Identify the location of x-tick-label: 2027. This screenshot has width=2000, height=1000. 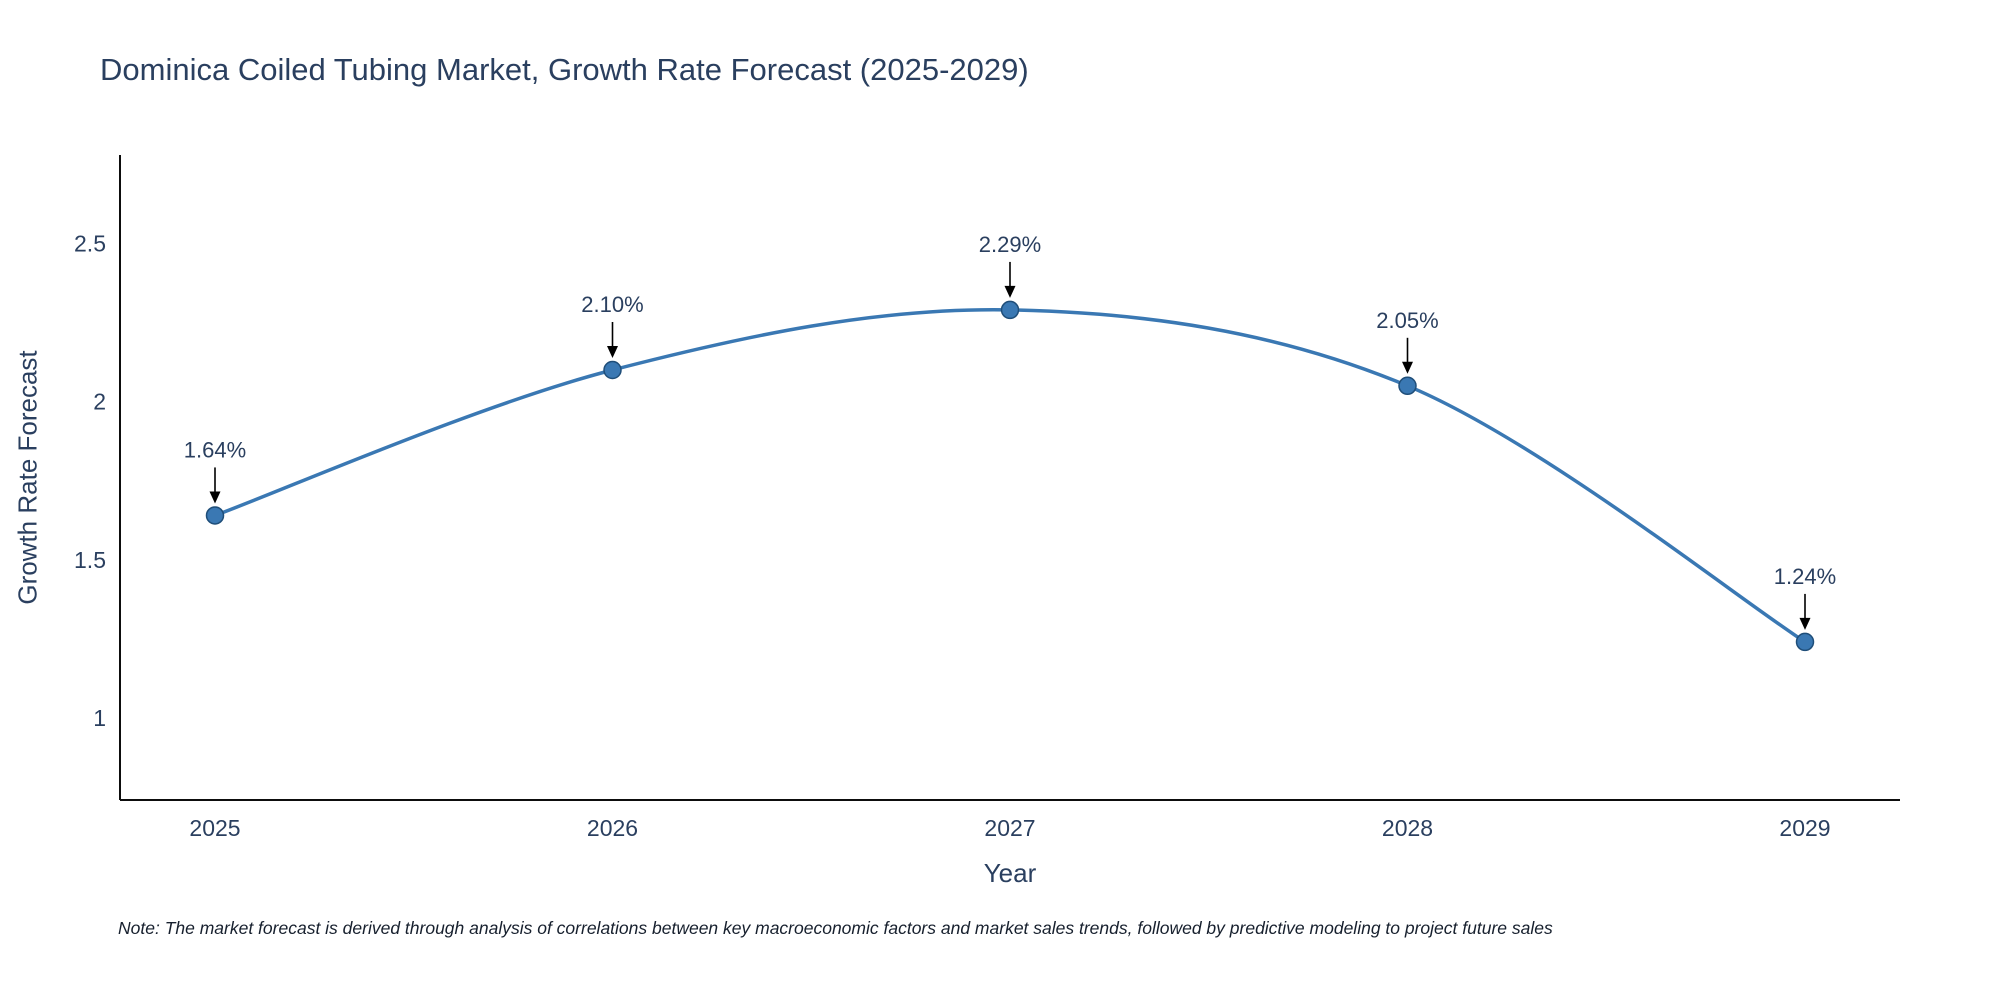
(1009, 828).